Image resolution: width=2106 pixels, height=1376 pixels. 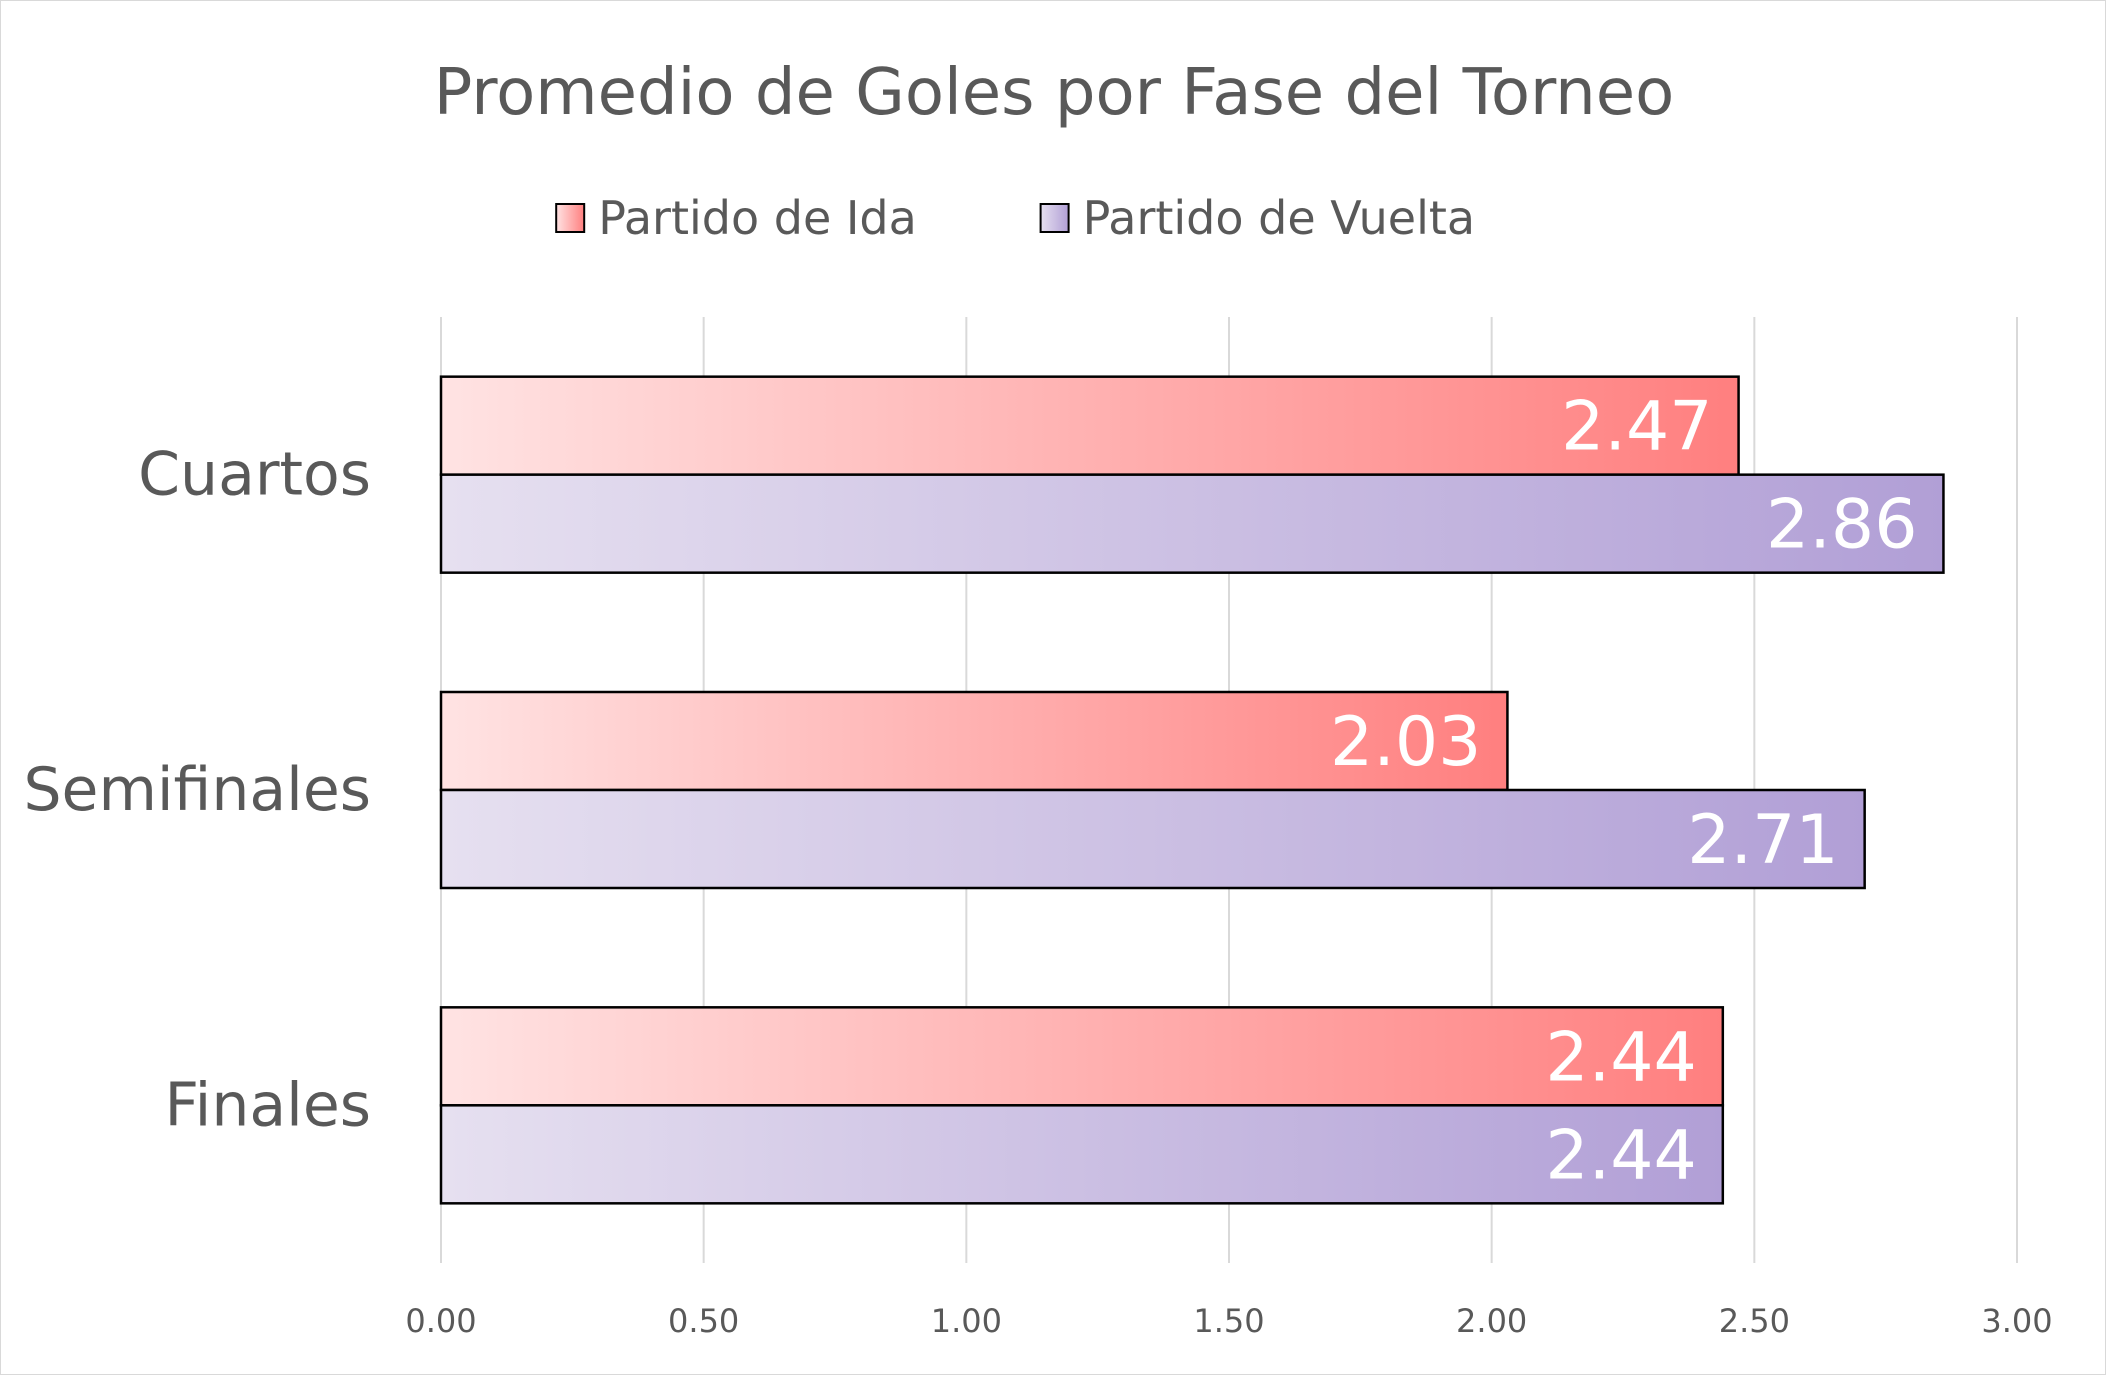 What do you see at coordinates (1192, 523) in the screenshot?
I see `bar-cuartos-partido-de-vuelta` at bounding box center [1192, 523].